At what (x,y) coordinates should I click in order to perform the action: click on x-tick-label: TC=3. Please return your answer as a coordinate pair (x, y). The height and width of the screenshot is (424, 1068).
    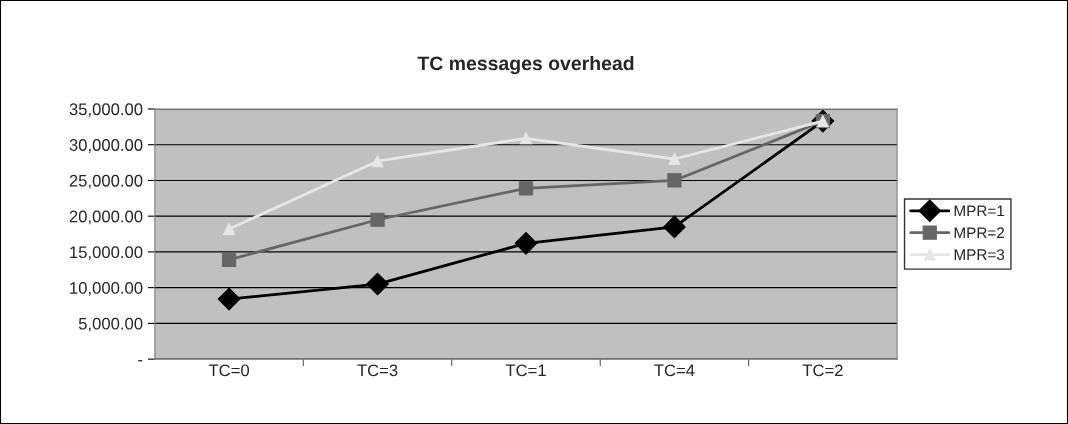
    Looking at the image, I should click on (377, 370).